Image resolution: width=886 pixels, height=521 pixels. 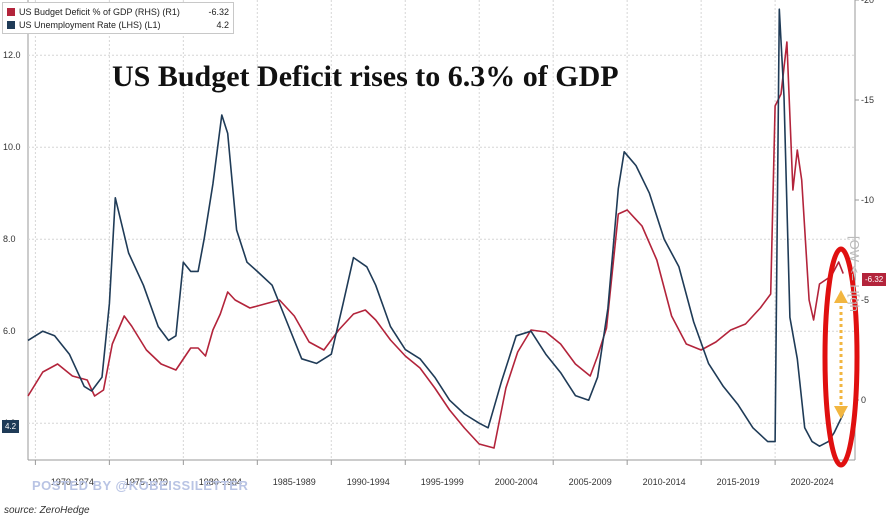 I want to click on highlight-ellipse, so click(x=841, y=357).